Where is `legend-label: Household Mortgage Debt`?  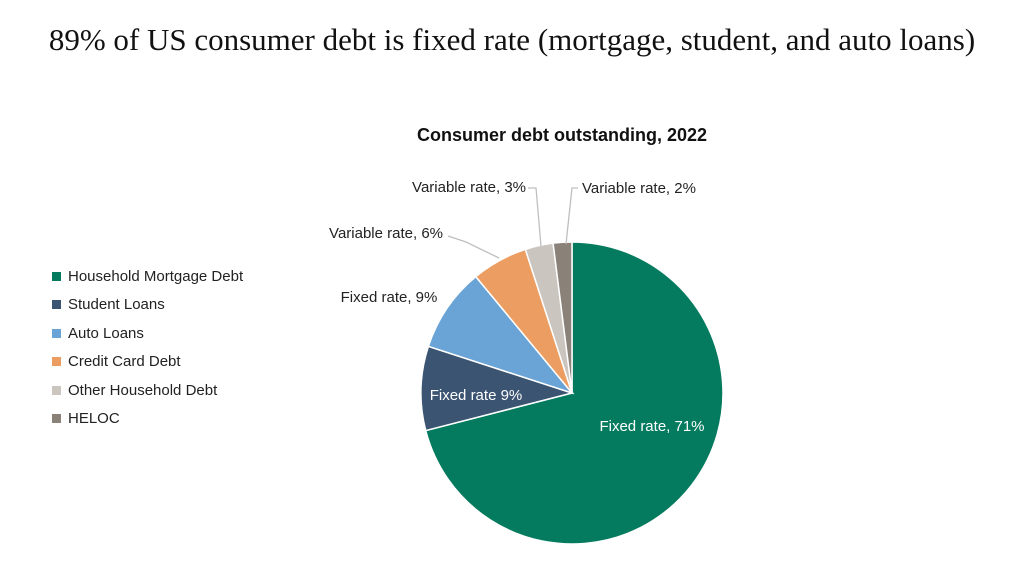
legend-label: Household Mortgage Debt is located at coordinates (156, 276).